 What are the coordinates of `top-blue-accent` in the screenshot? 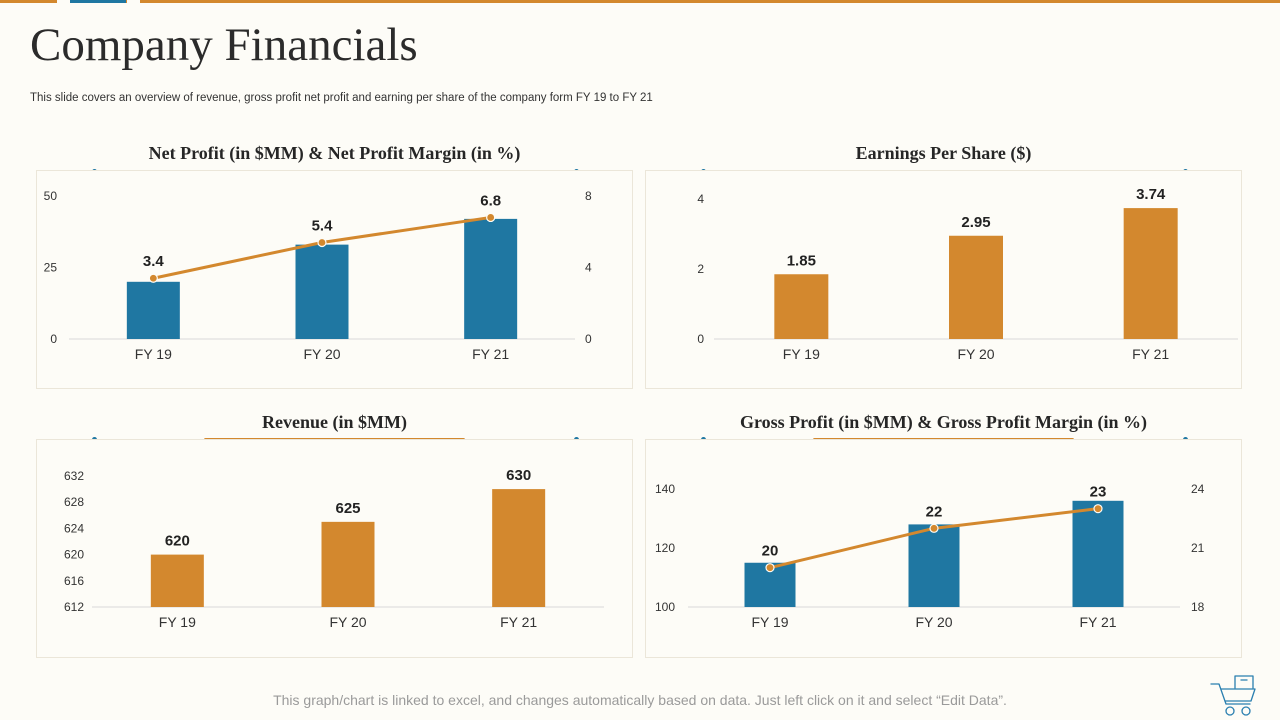 It's located at (98, 1).